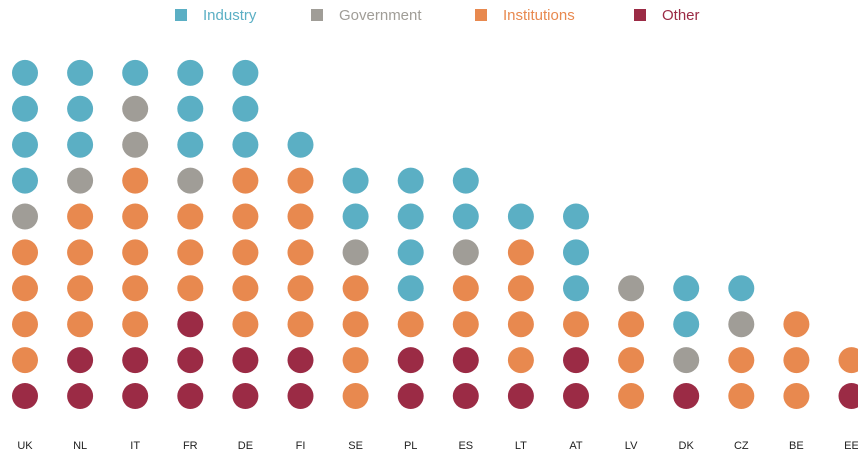 This screenshot has height=454, width=858. Describe the element at coordinates (355, 446) in the screenshot. I see `x-tick-label: SE` at that location.